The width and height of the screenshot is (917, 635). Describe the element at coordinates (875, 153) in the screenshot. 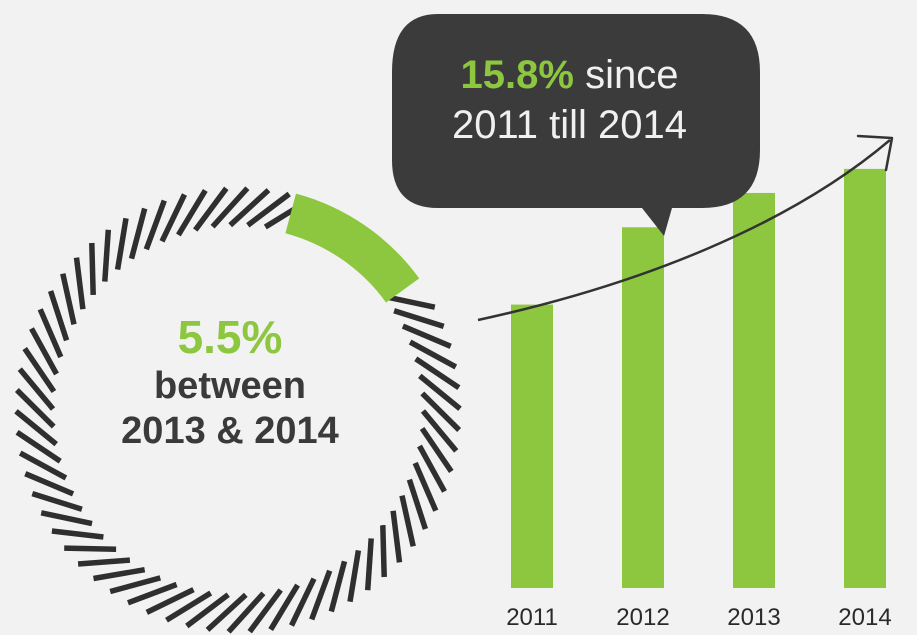

I see `trend-arrowhead-icon` at that location.